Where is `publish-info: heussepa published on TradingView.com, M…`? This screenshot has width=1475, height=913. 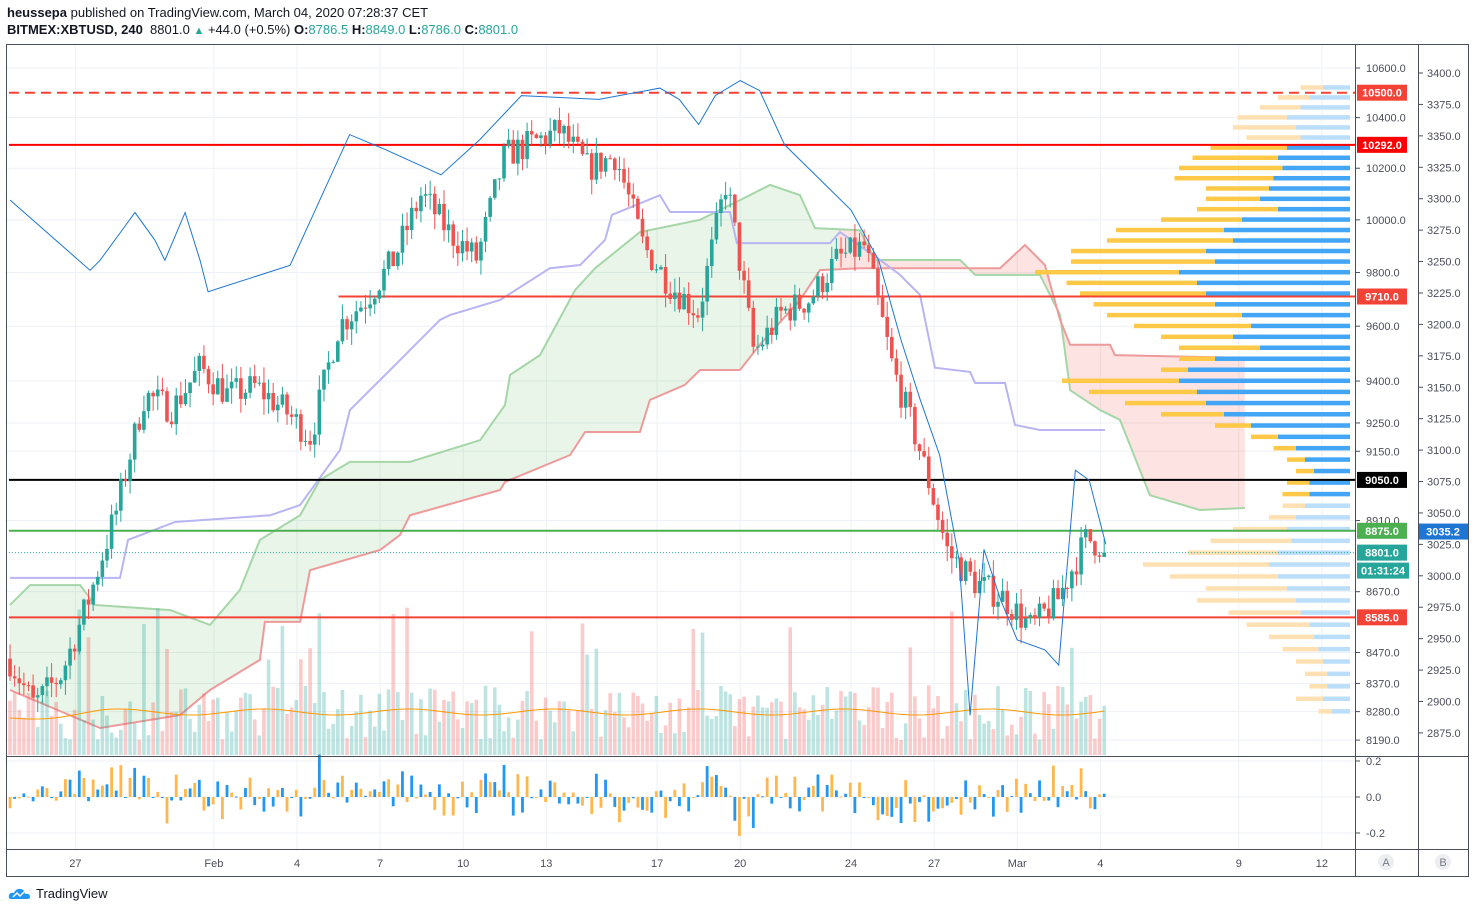 publish-info: heussepa published on TradingView.com, M… is located at coordinates (217, 12).